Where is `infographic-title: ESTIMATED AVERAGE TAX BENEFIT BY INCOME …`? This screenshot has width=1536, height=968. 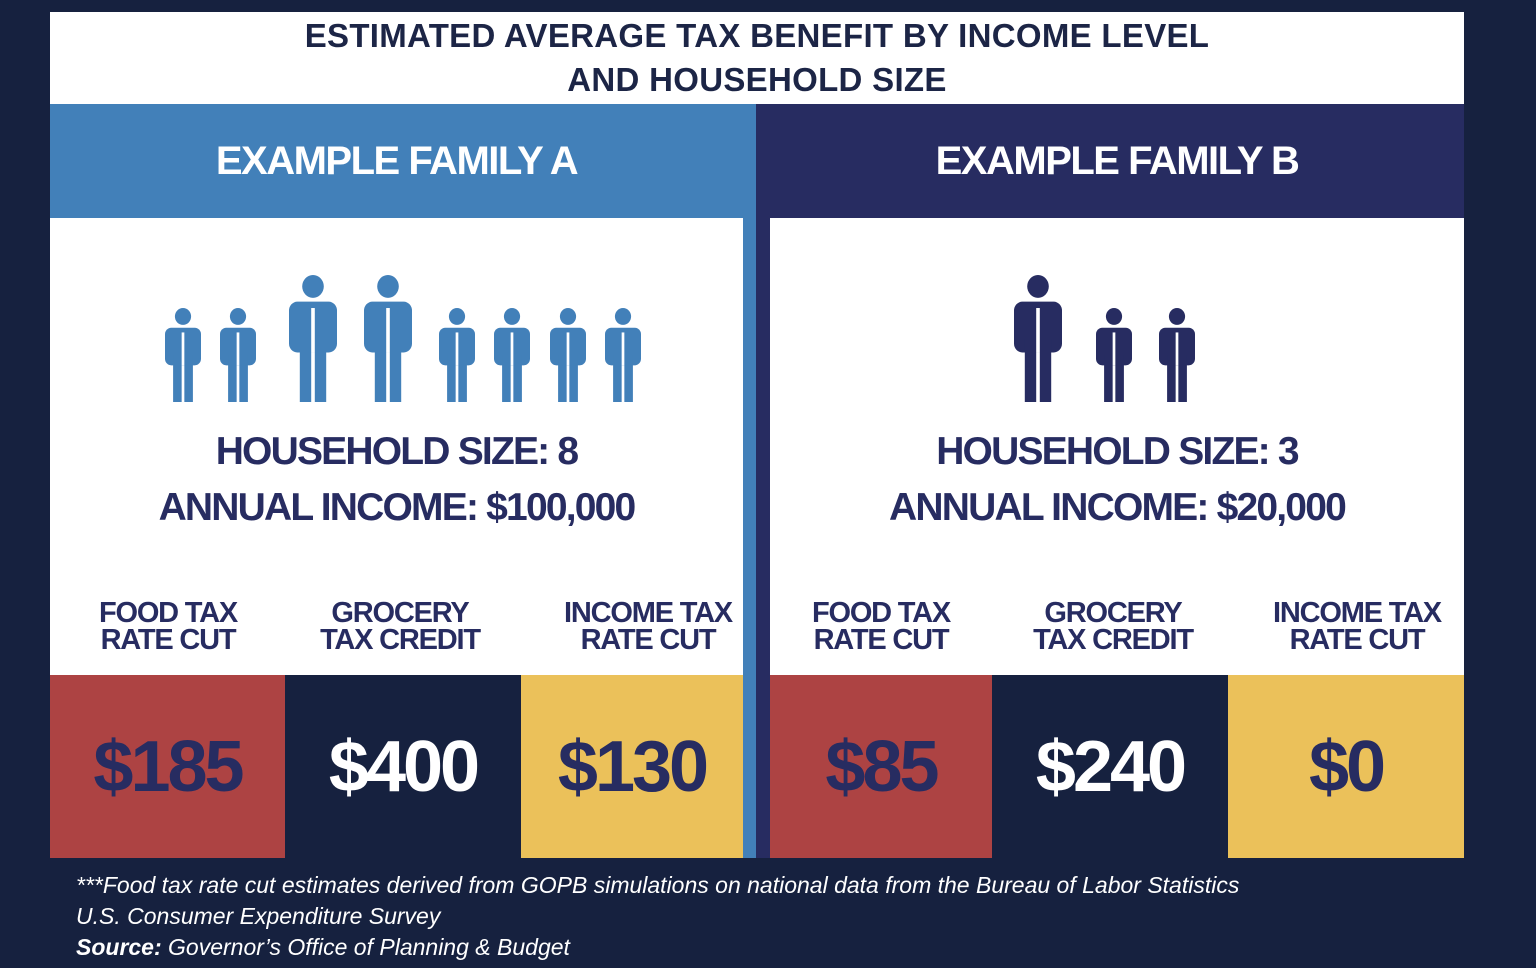 infographic-title: ESTIMATED AVERAGE TAX BENEFIT BY INCOME … is located at coordinates (757, 58).